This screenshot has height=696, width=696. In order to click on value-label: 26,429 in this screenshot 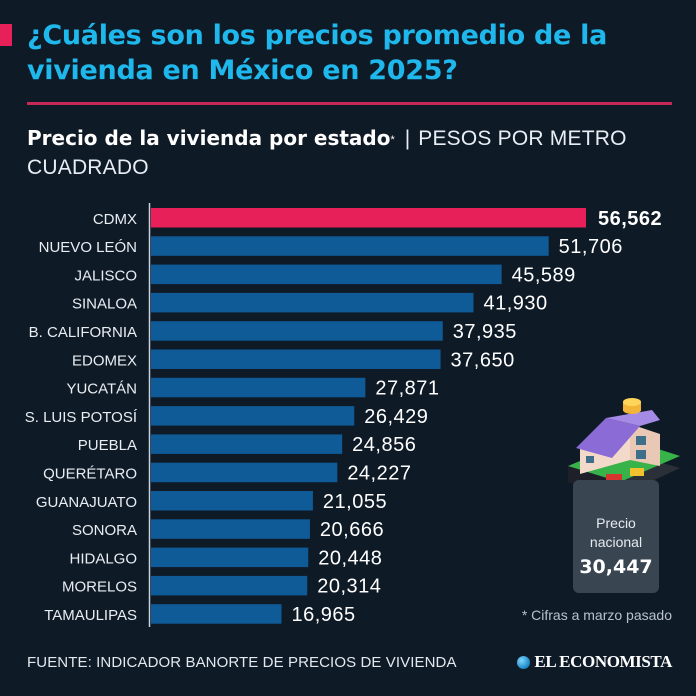, I will do `click(396, 417)`.